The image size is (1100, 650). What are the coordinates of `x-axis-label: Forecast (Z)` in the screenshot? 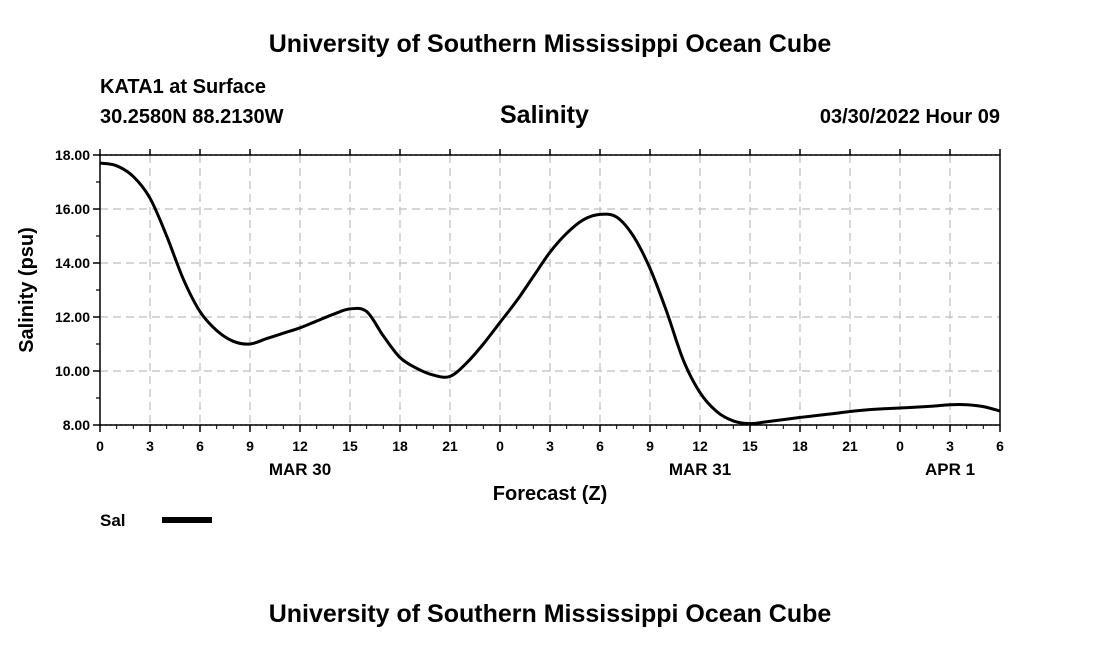 It's located at (550, 494).